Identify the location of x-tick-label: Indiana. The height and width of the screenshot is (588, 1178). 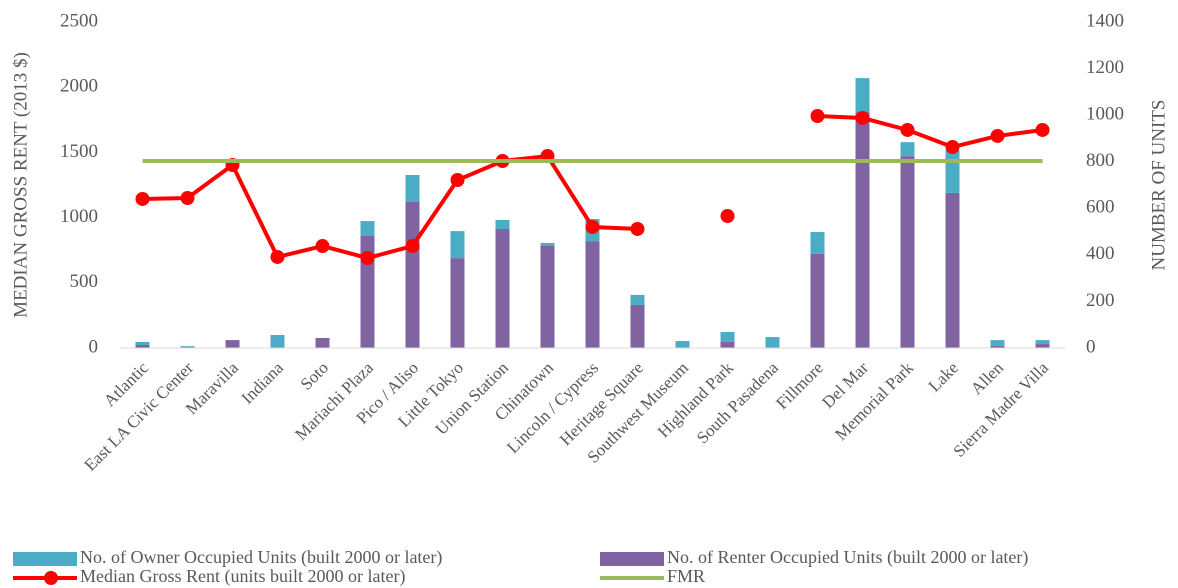
(263, 383).